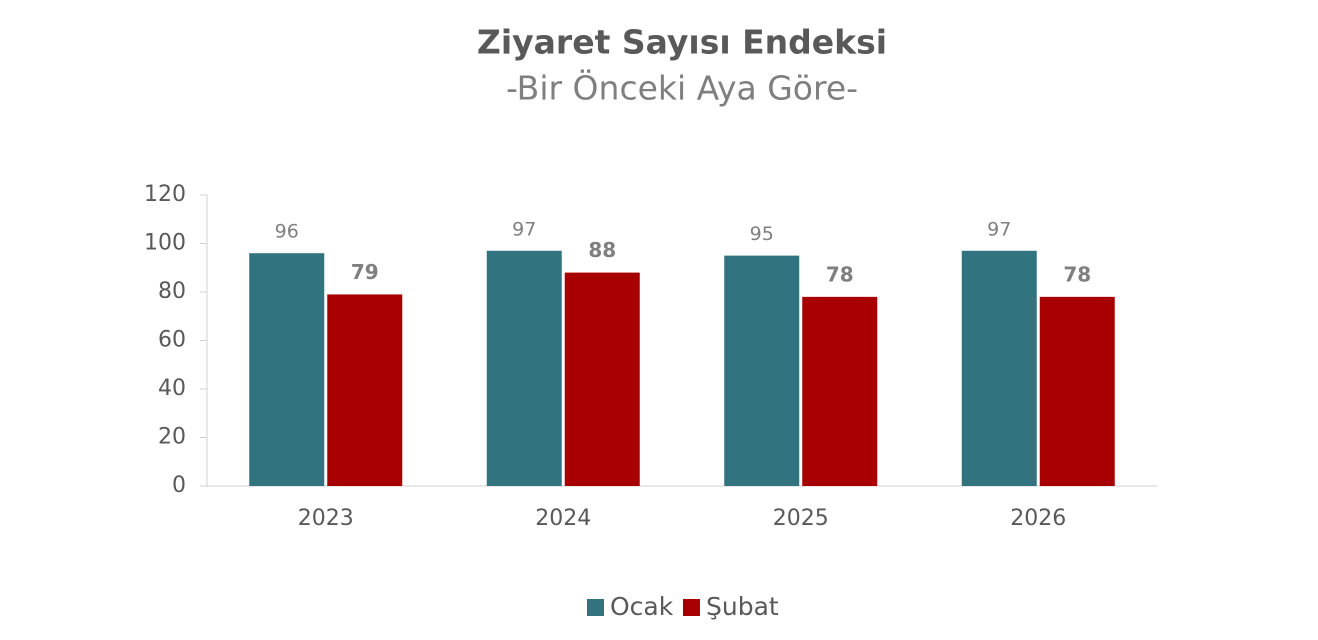  I want to click on y-tick-label: 100, so click(165, 243).